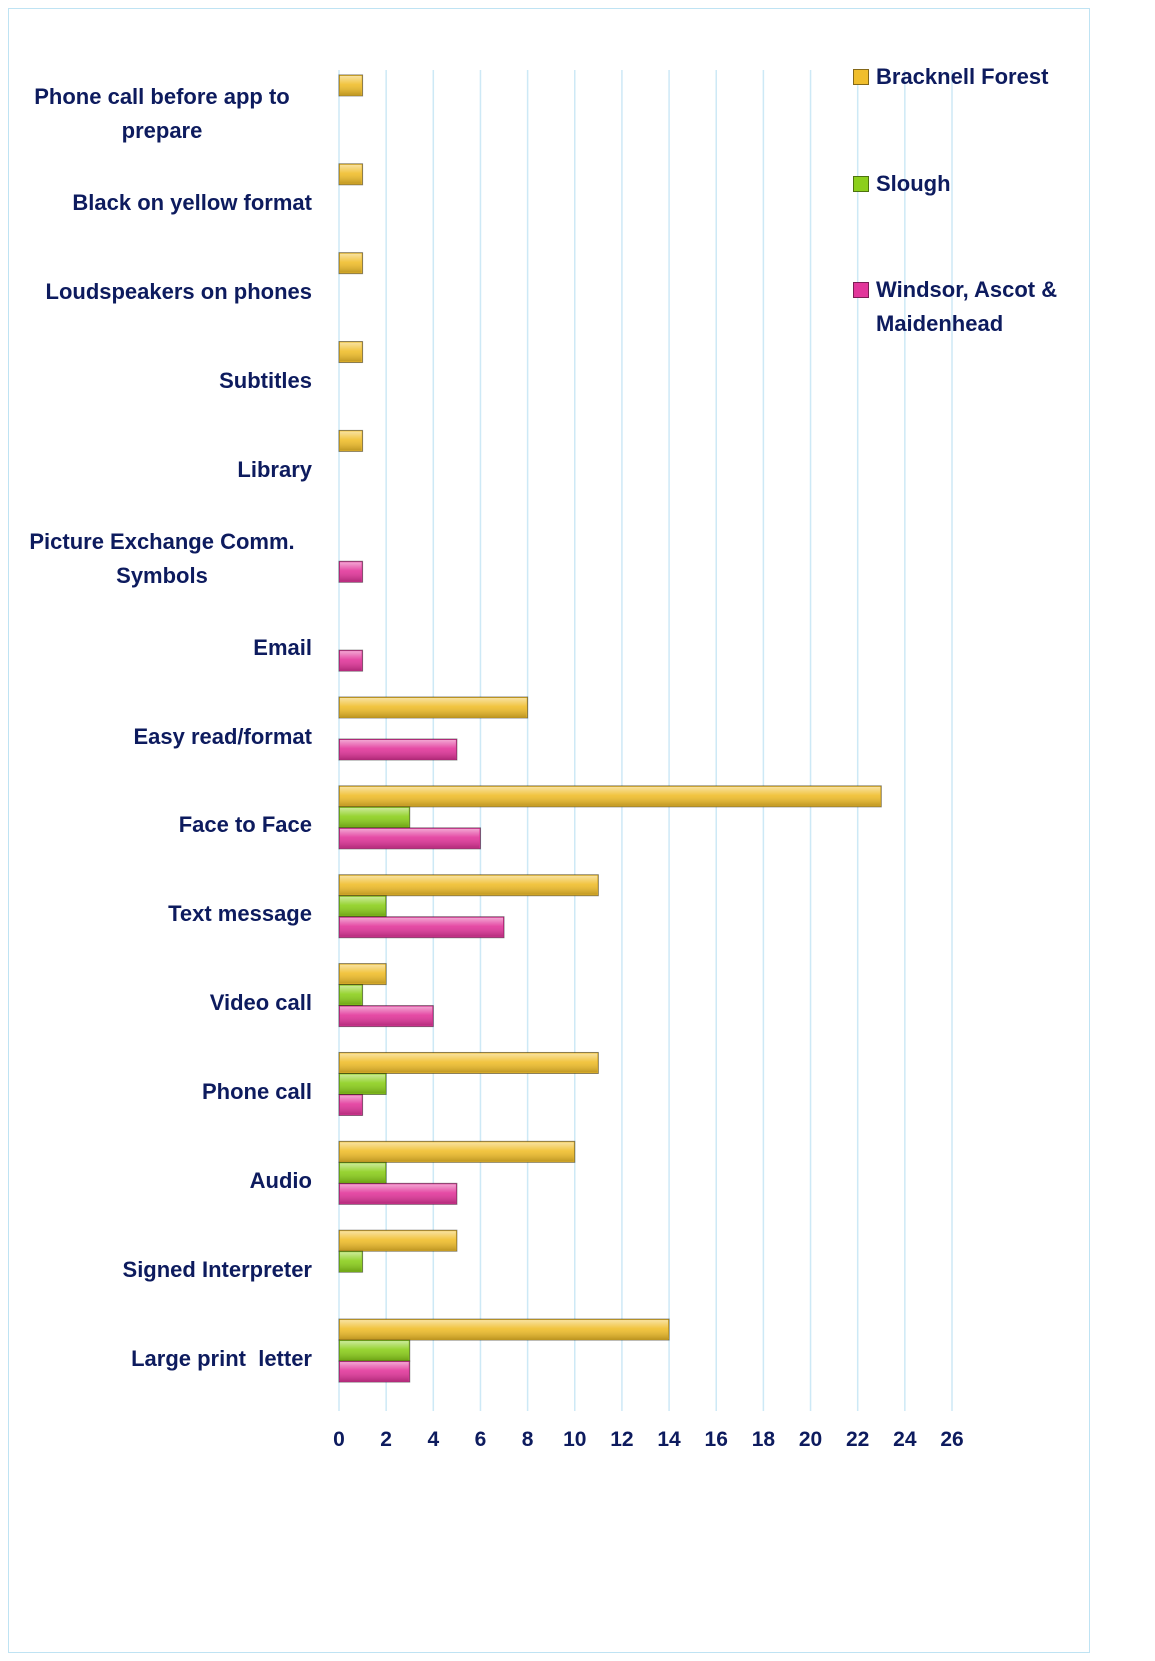  Describe the element at coordinates (339, 1439) in the screenshot. I see `x-tick-label: 0` at that location.